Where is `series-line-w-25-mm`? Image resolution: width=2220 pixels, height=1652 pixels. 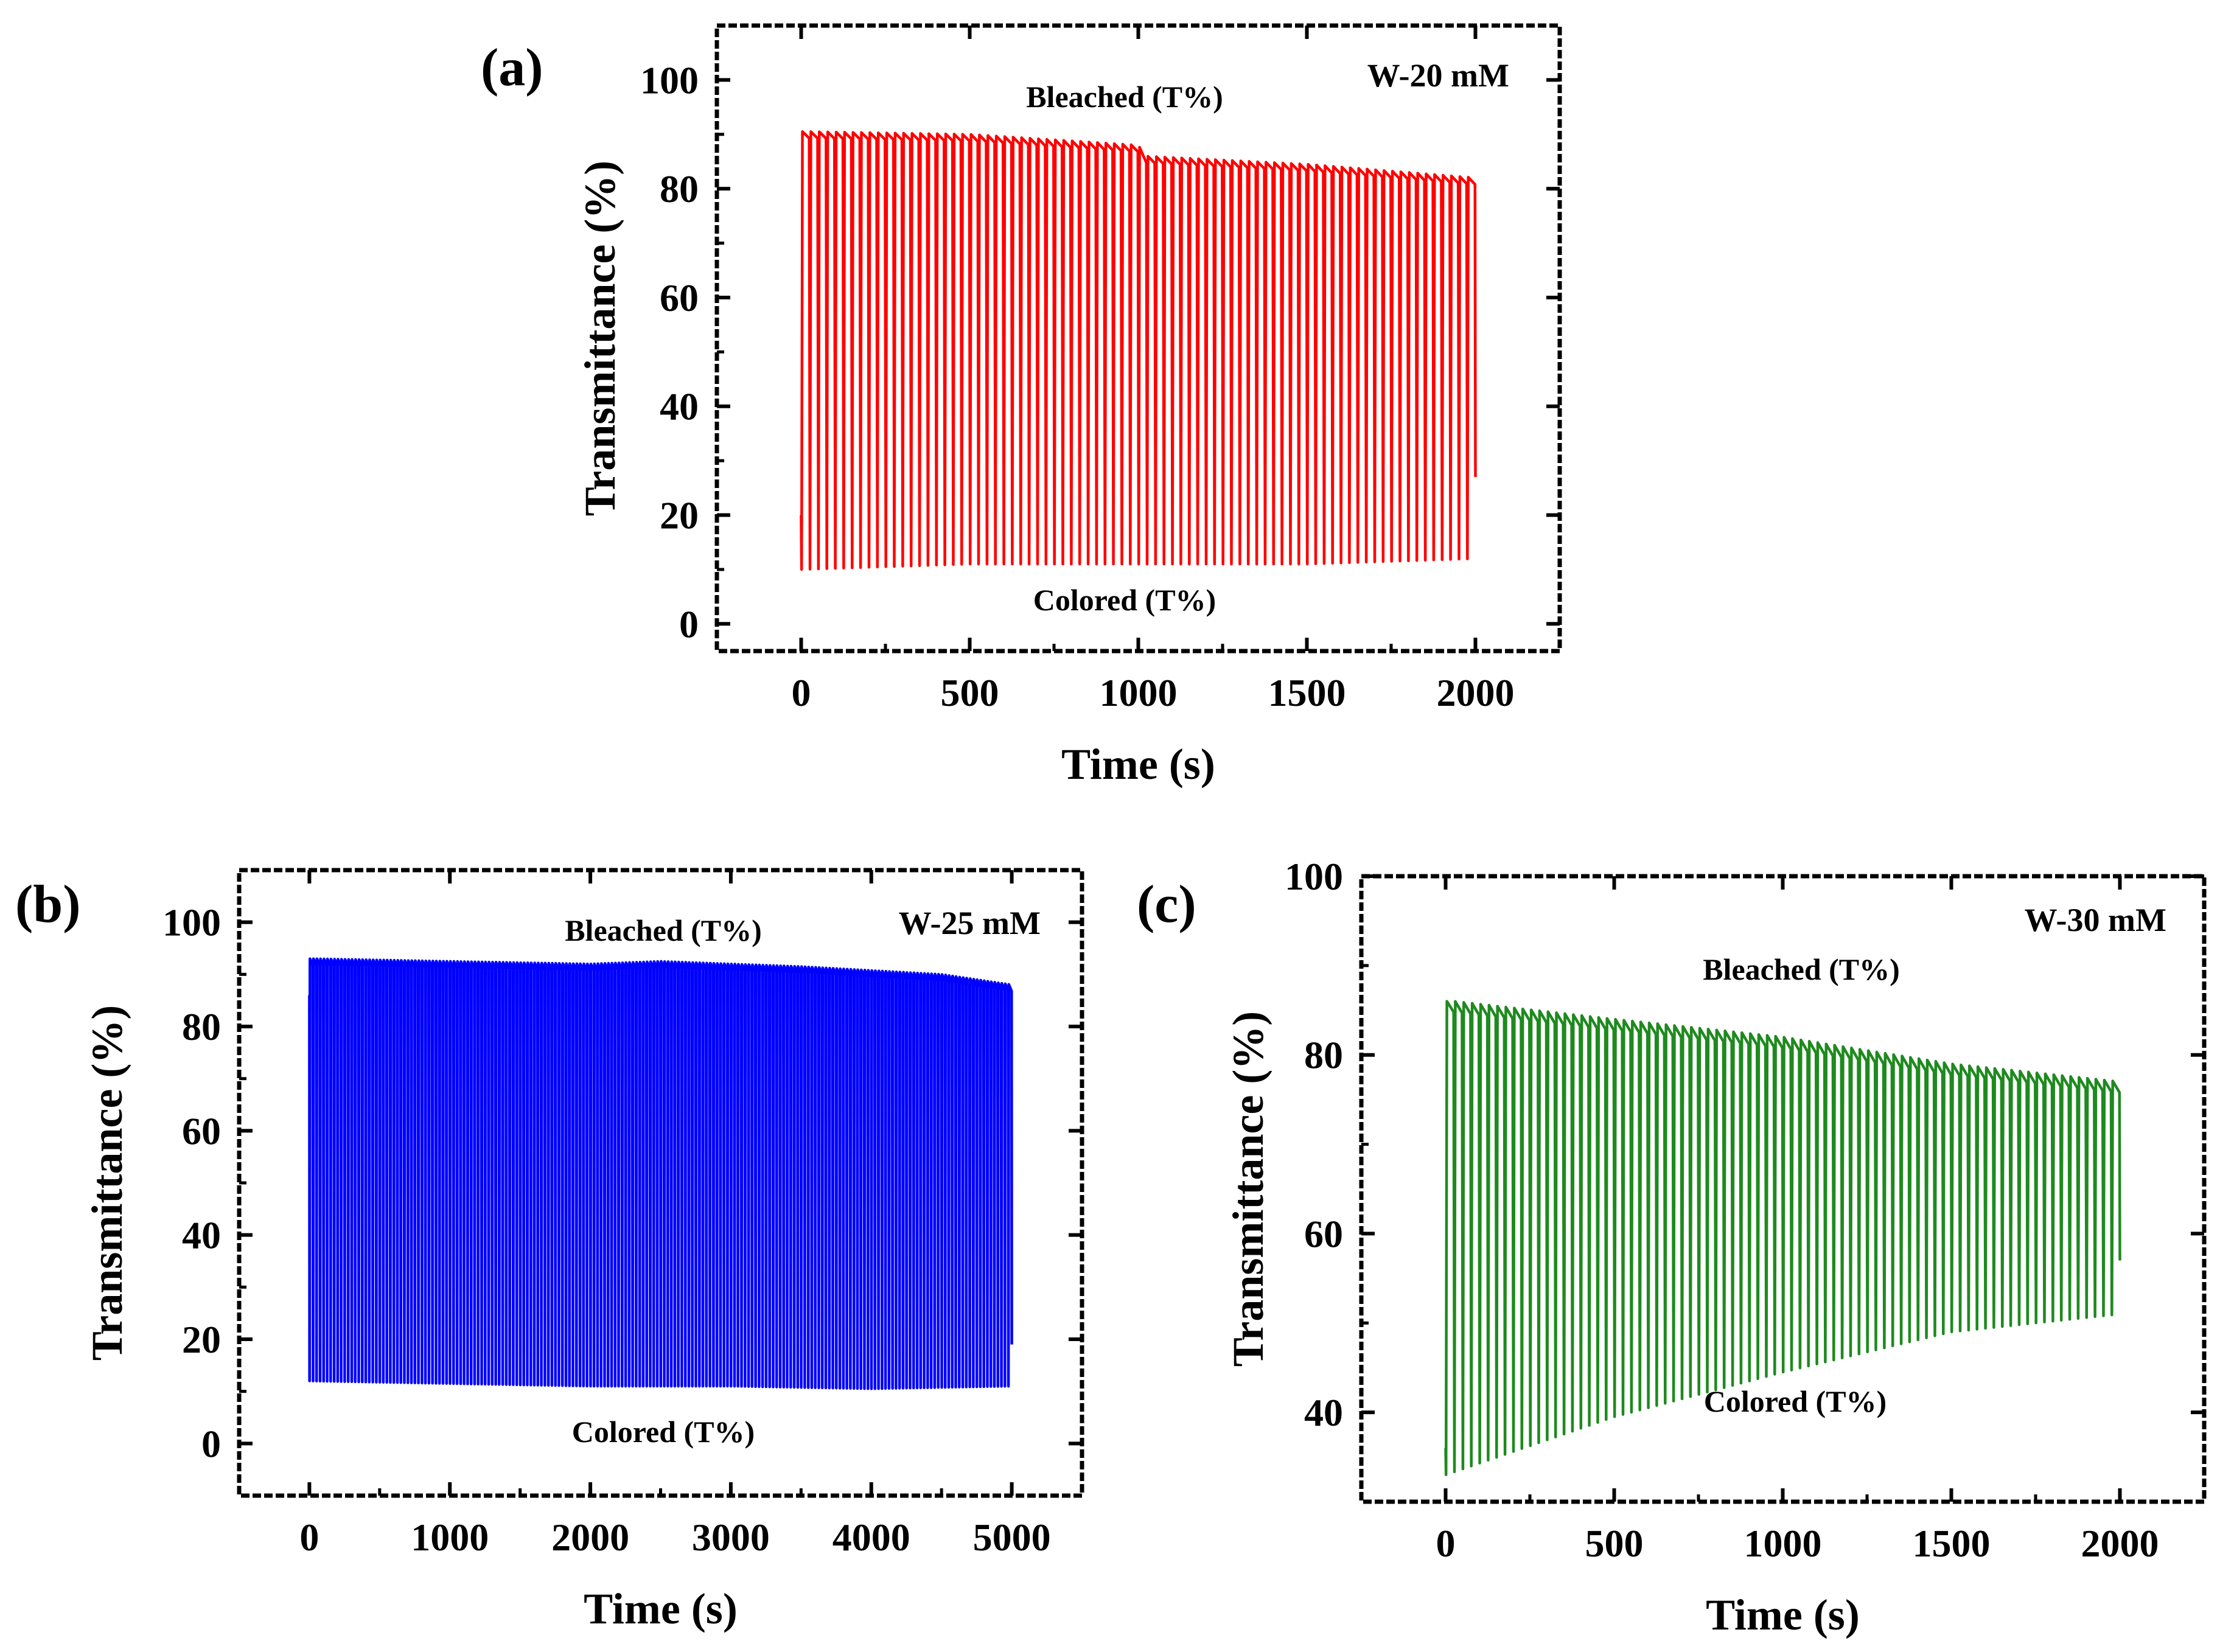
series-line-w-25-mm is located at coordinates (660, 1173).